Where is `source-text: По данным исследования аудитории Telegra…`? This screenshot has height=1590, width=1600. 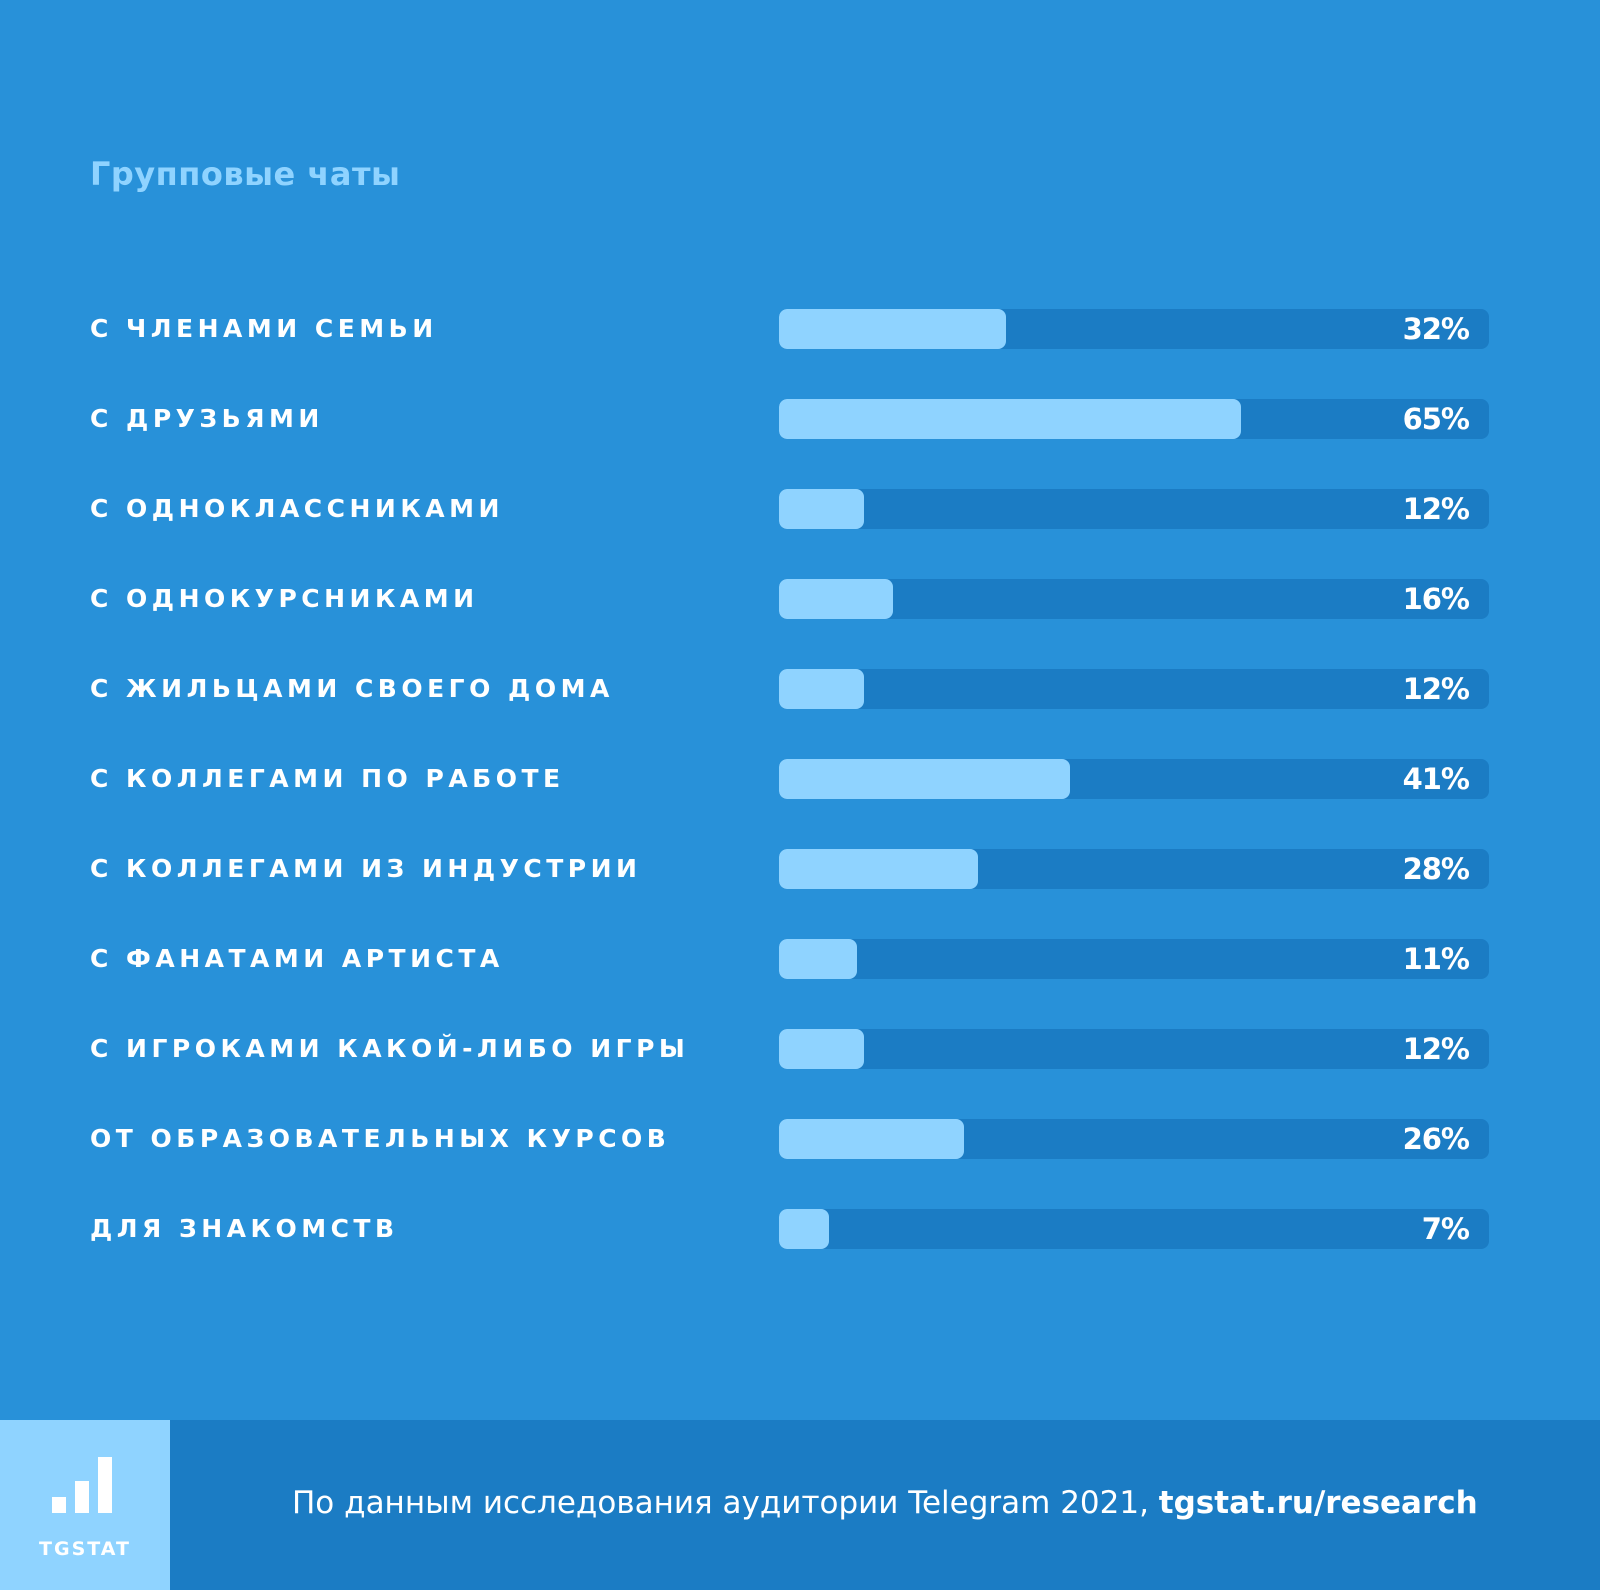
source-text: По данным исследования аудитории Telegra… is located at coordinates (725, 1503).